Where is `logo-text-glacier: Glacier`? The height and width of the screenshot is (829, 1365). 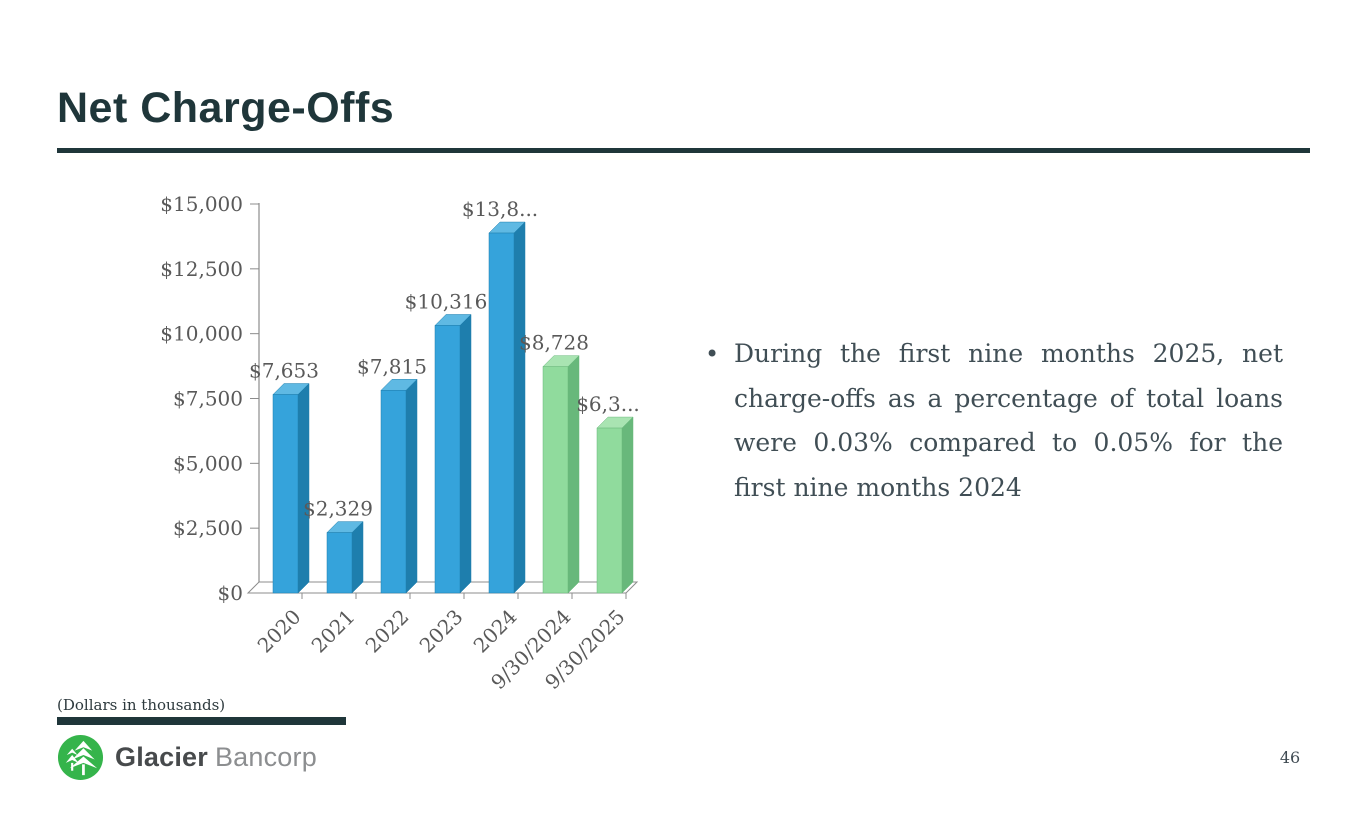
logo-text-glacier: Glacier is located at coordinates (161, 757).